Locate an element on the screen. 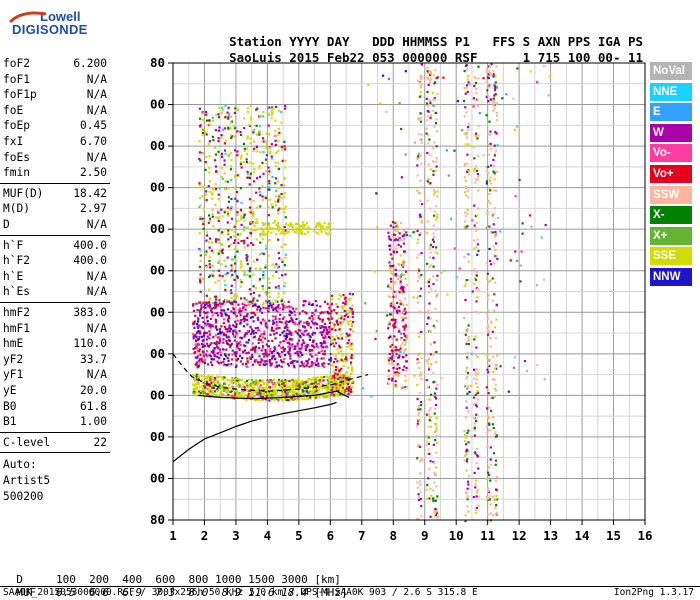 The height and width of the screenshot is (600, 700). param-value: 20.0 is located at coordinates (93, 390).